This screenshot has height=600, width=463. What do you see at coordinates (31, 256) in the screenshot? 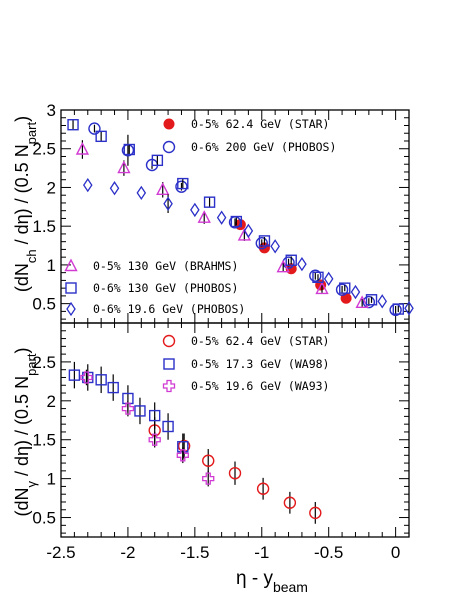
I see `top-y-label-sub1: ch` at bounding box center [31, 256].